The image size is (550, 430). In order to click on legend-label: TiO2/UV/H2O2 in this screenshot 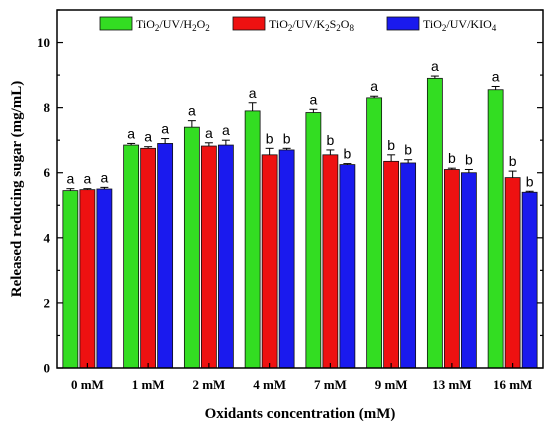, I will do `click(173, 25)`.